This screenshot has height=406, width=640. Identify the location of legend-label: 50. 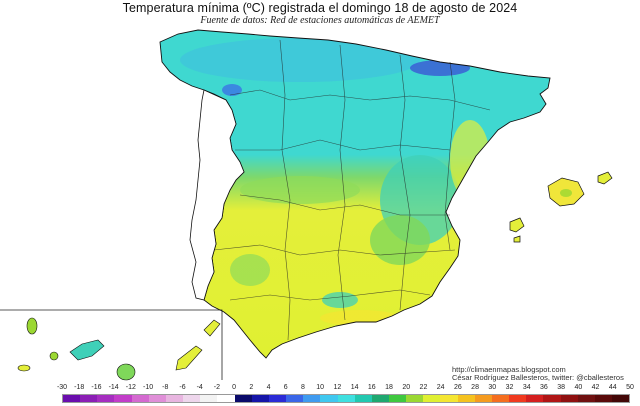
(630, 387).